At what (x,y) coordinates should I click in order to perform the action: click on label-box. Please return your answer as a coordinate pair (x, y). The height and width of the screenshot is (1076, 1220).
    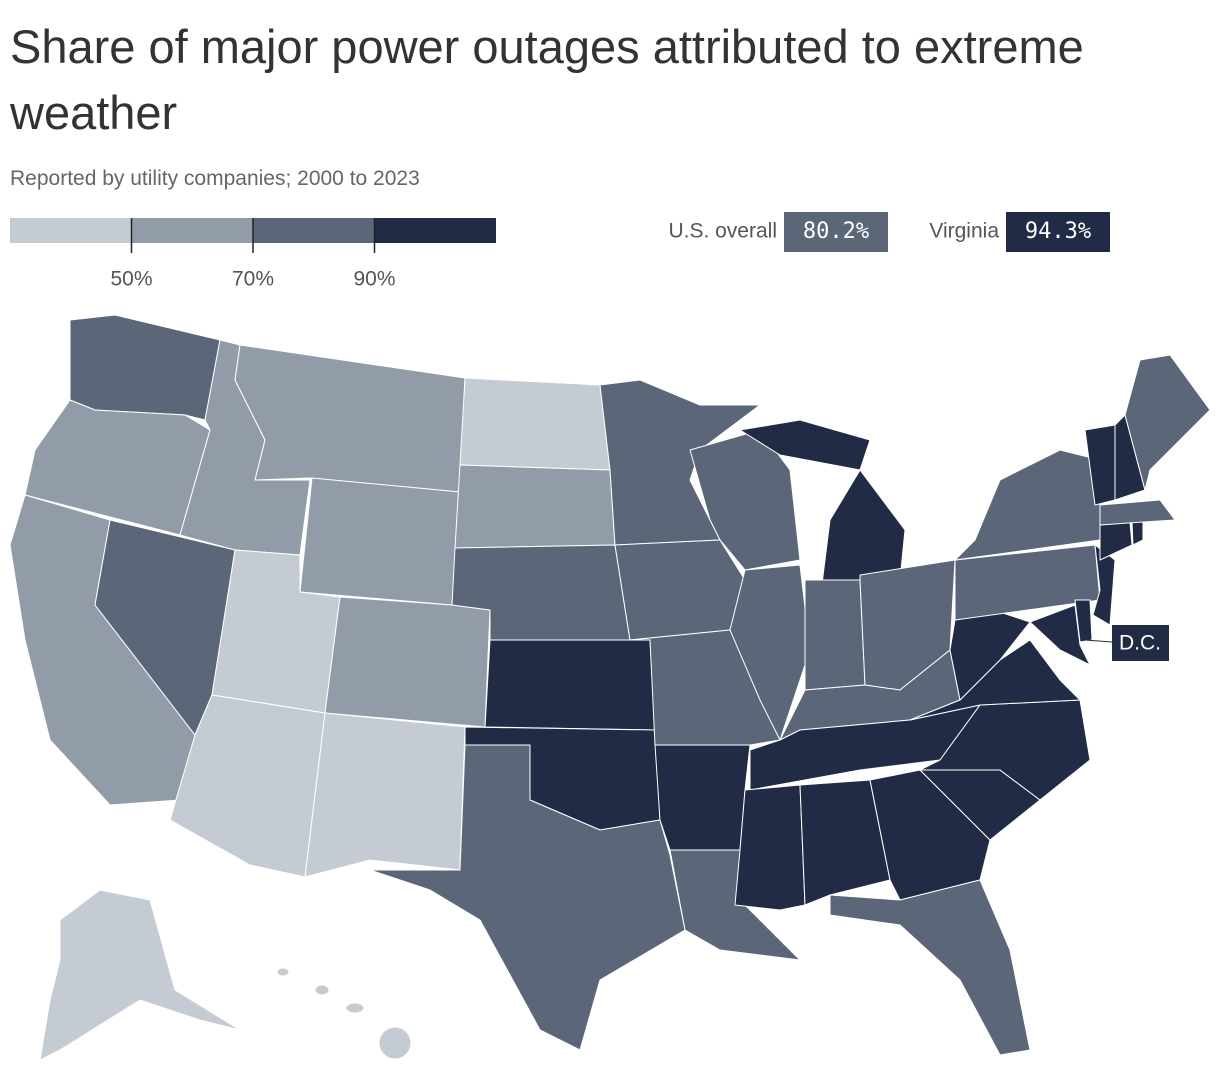
    Looking at the image, I should click on (1140, 643).